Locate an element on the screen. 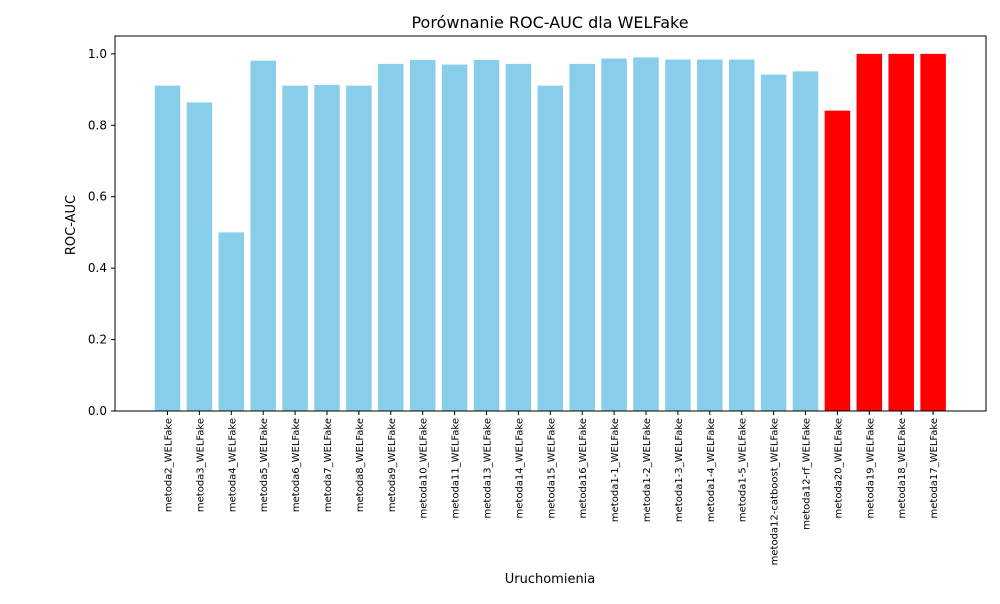 The width and height of the screenshot is (1000, 604). bar-metoda12-catboost_WELFake is located at coordinates (773, 242).